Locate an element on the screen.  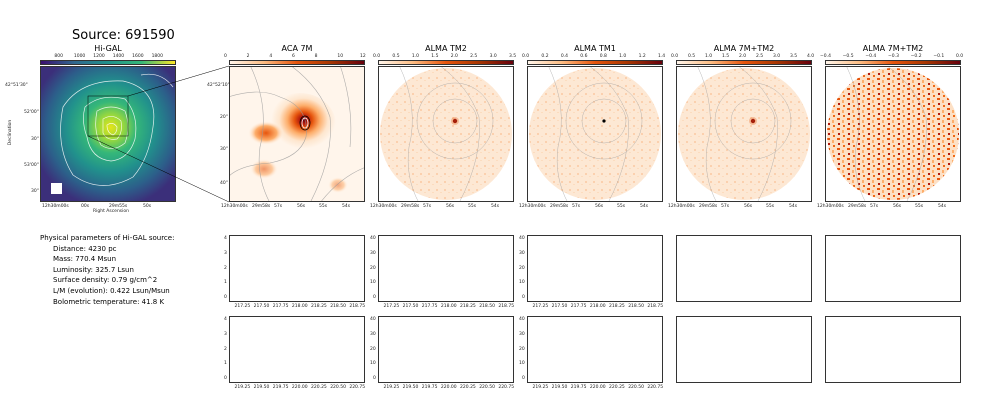
map-ytick: 20" is located at coordinates (224, 117).